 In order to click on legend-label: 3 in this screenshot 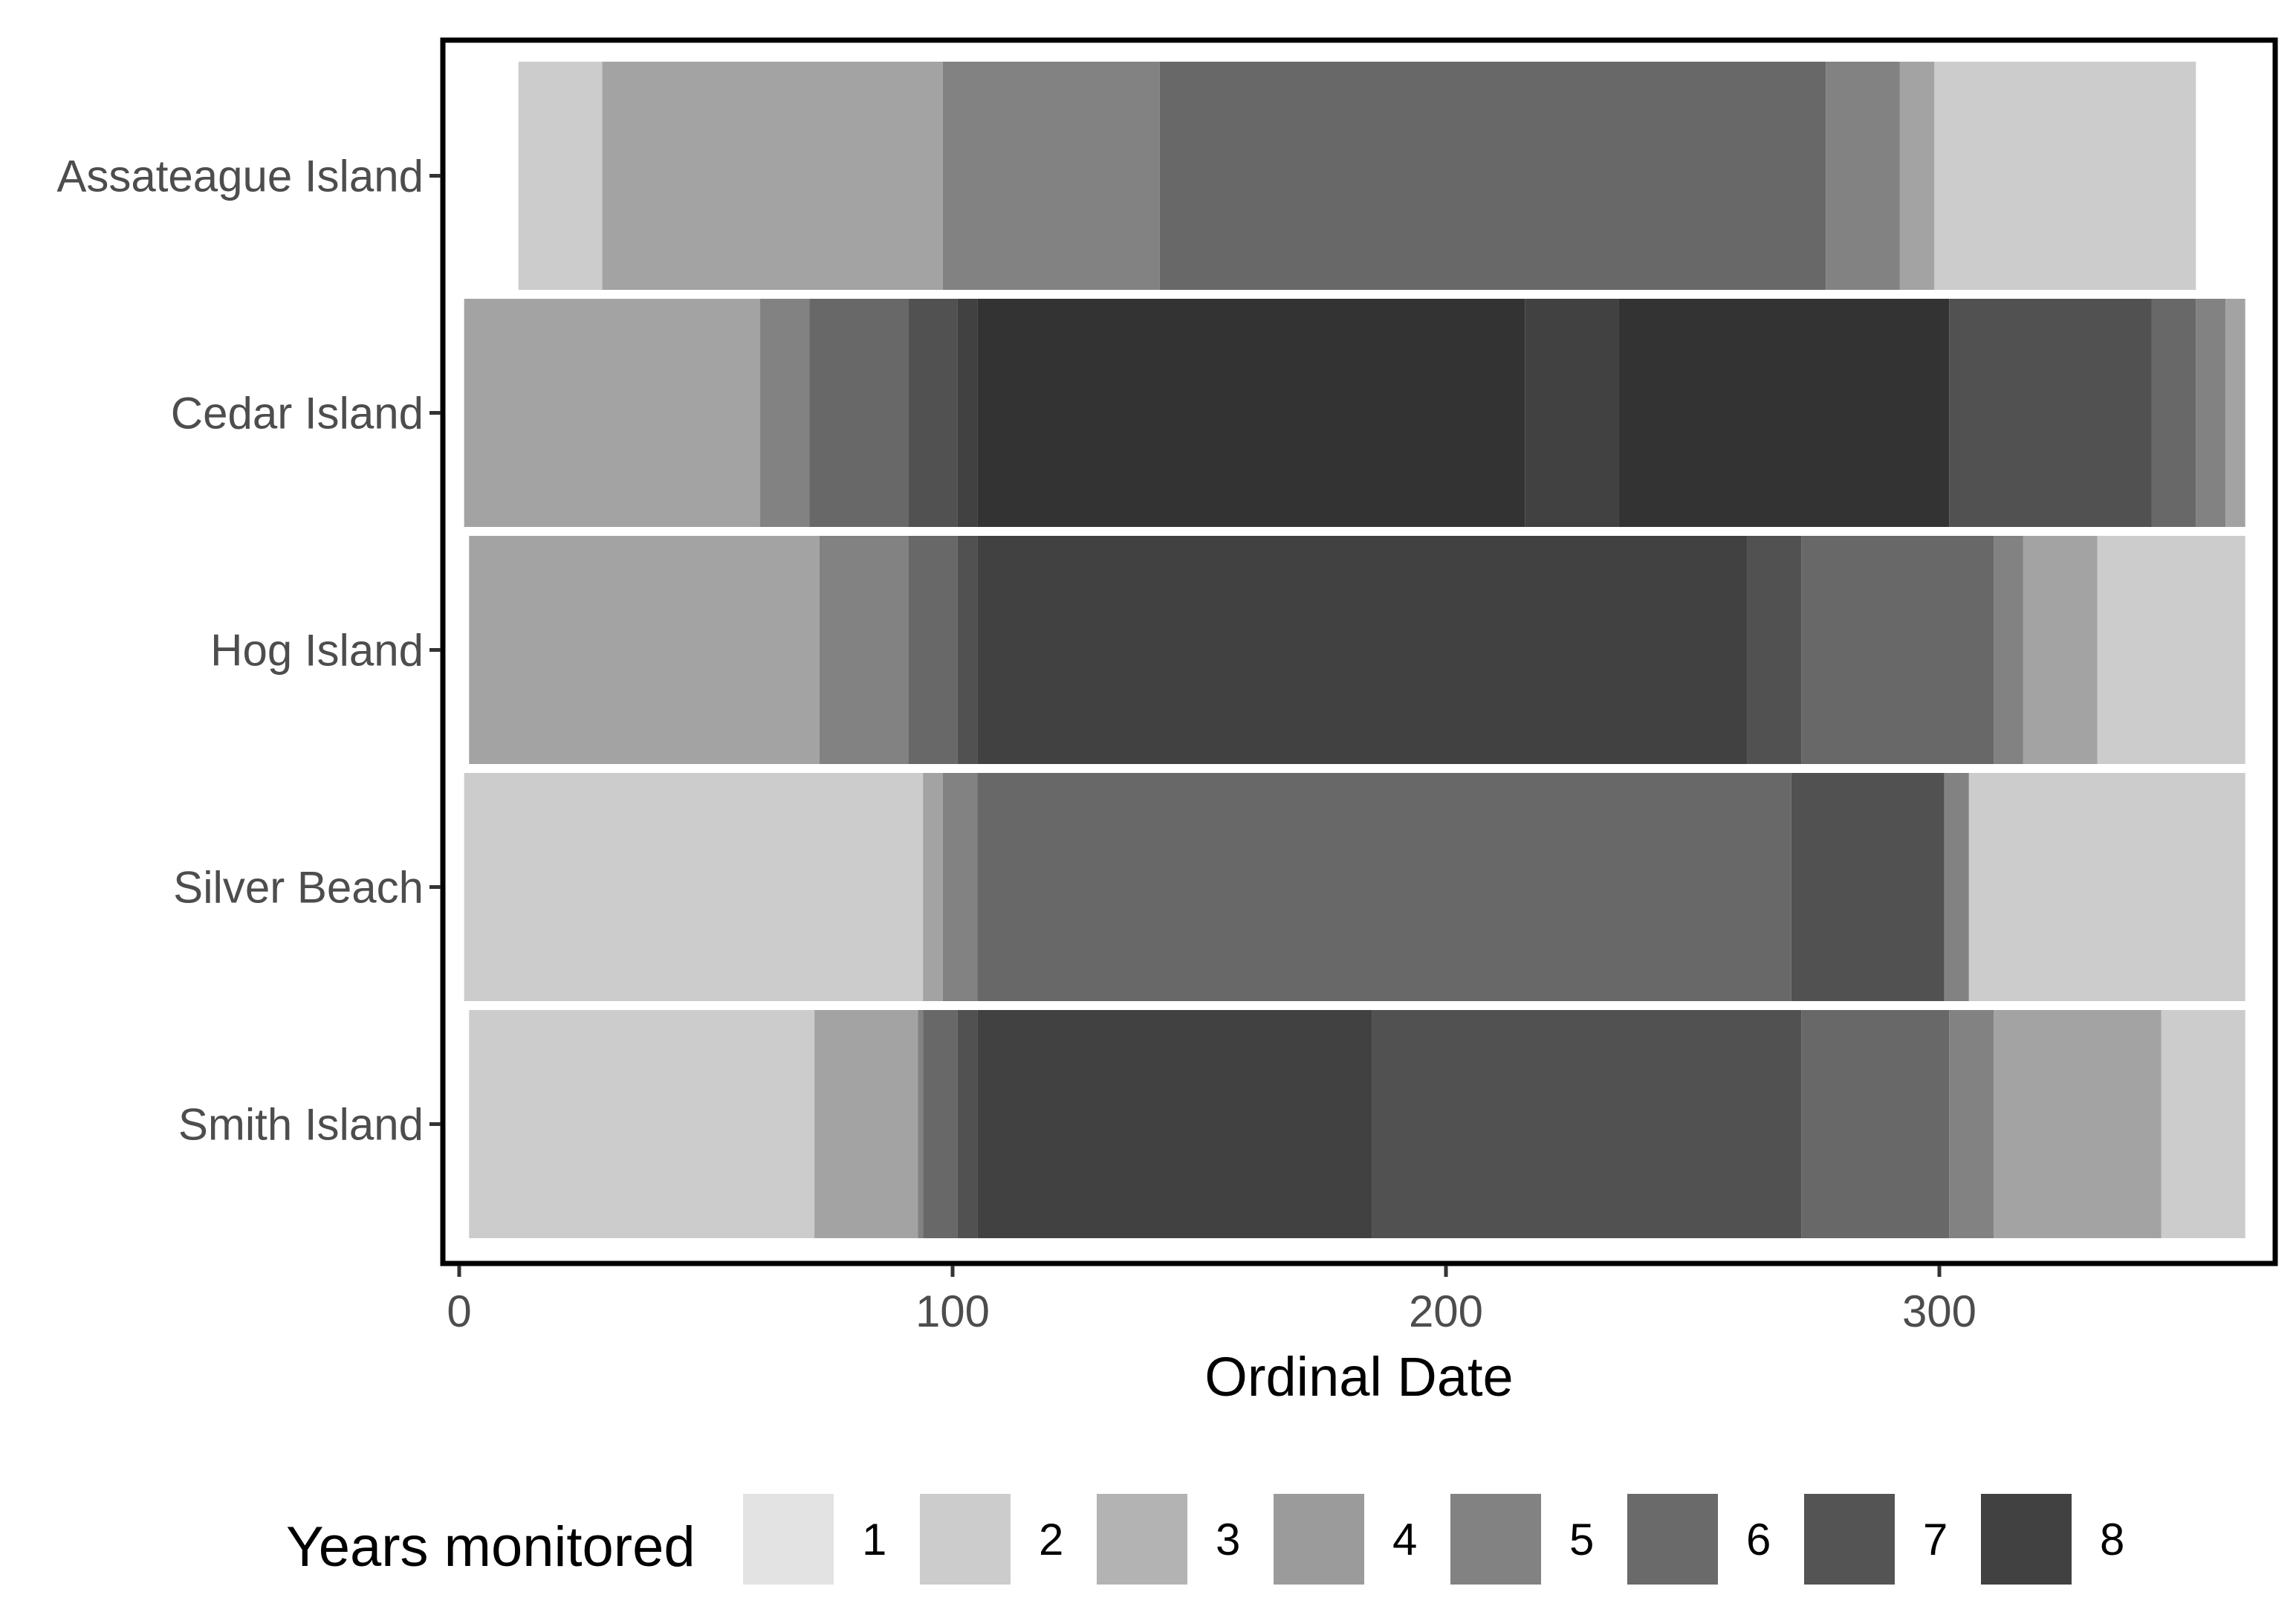, I will do `click(1228, 1540)`.